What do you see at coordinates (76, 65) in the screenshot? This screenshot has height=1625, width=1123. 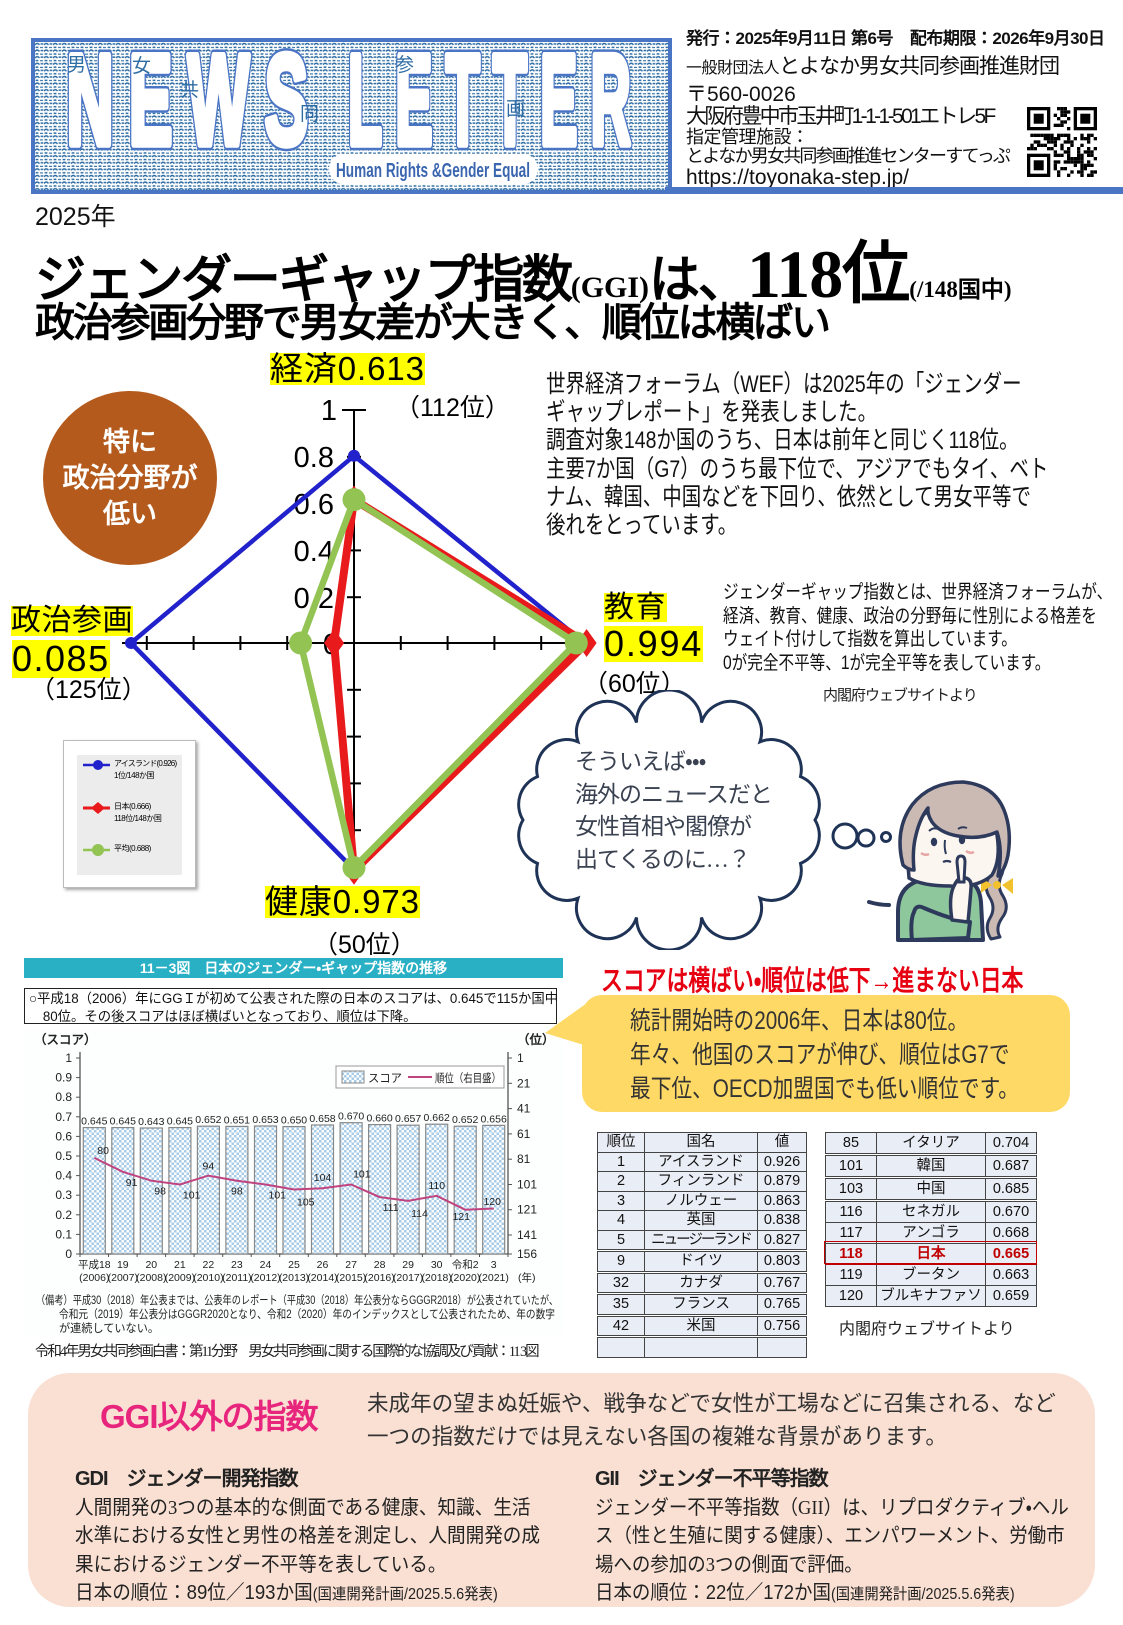 I see `svg-text: 男` at bounding box center [76, 65].